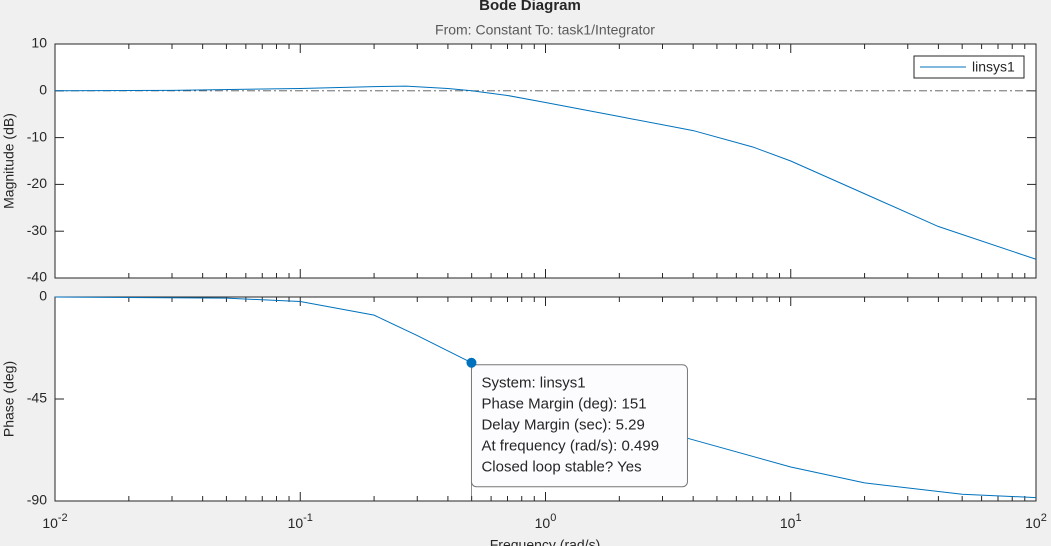 Image resolution: width=1051 pixels, height=546 pixels. What do you see at coordinates (39, 43) in the screenshot?
I see `y-tick-label: 10` at bounding box center [39, 43].